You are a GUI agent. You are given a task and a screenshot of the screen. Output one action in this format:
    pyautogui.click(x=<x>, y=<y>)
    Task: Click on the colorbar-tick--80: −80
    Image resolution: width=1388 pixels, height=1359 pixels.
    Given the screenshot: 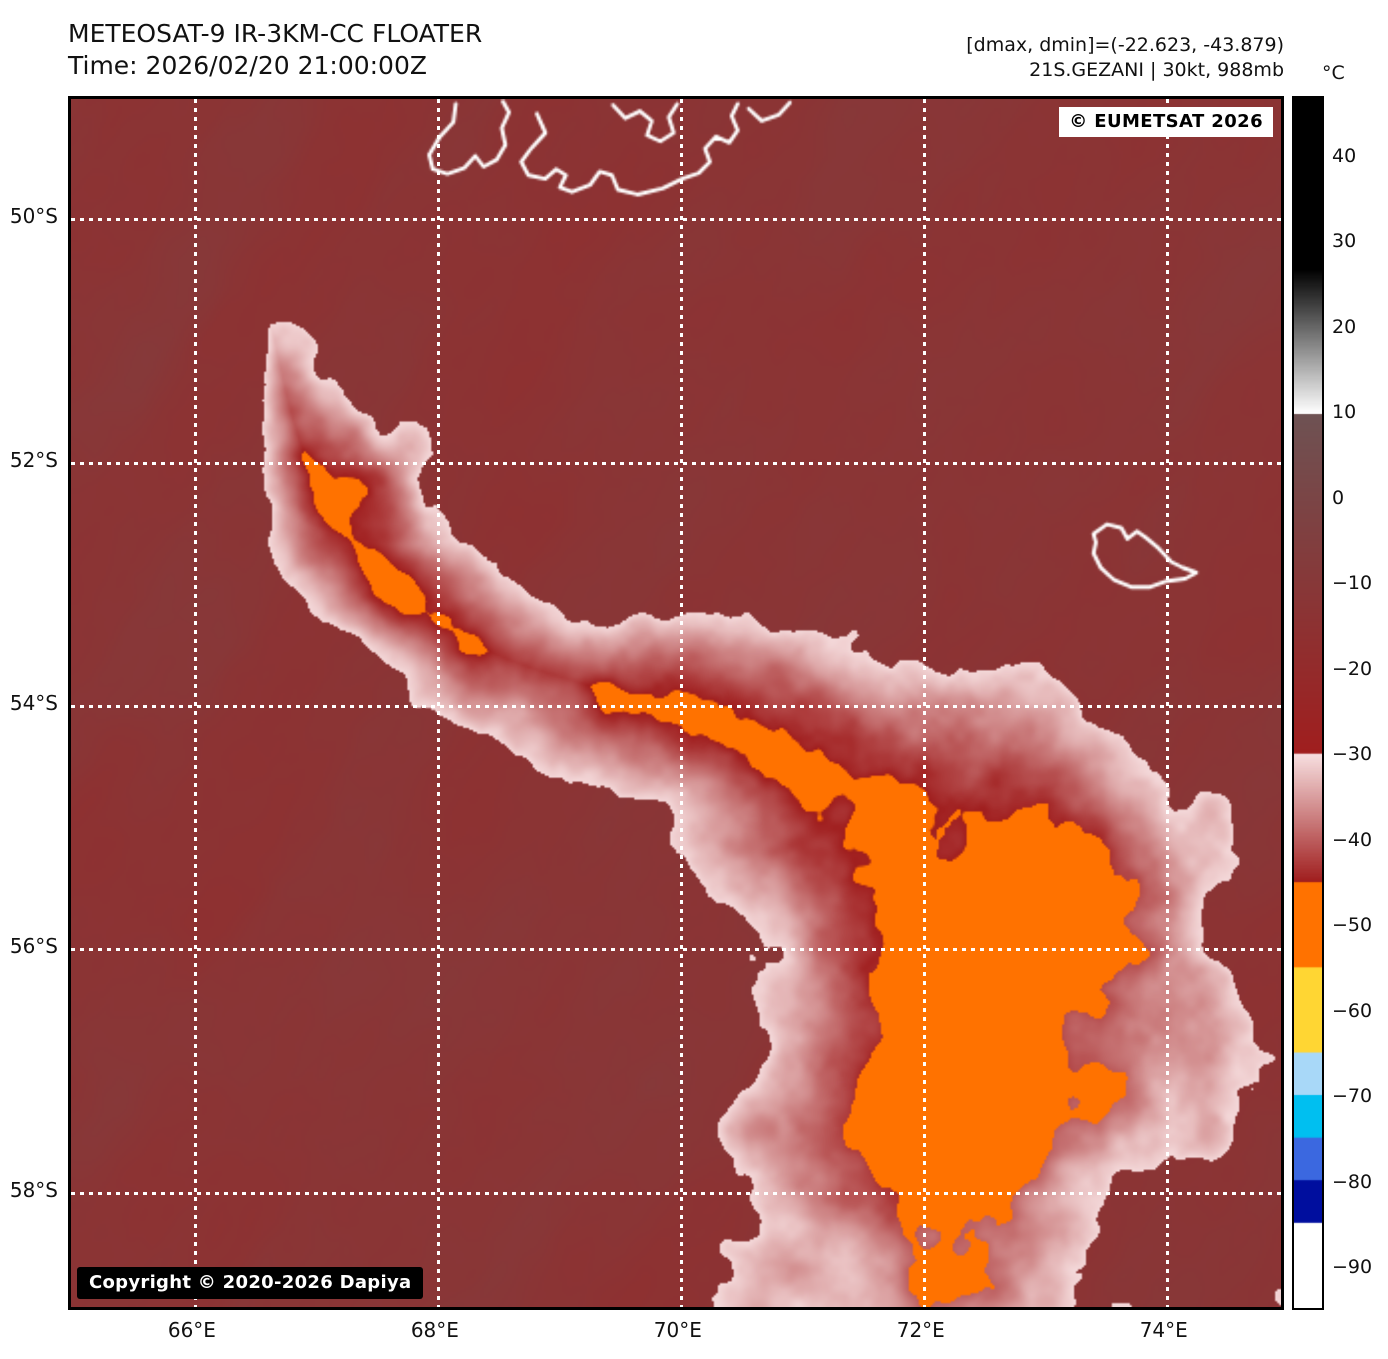 What is the action you would take?
    pyautogui.click(x=1352, y=1181)
    